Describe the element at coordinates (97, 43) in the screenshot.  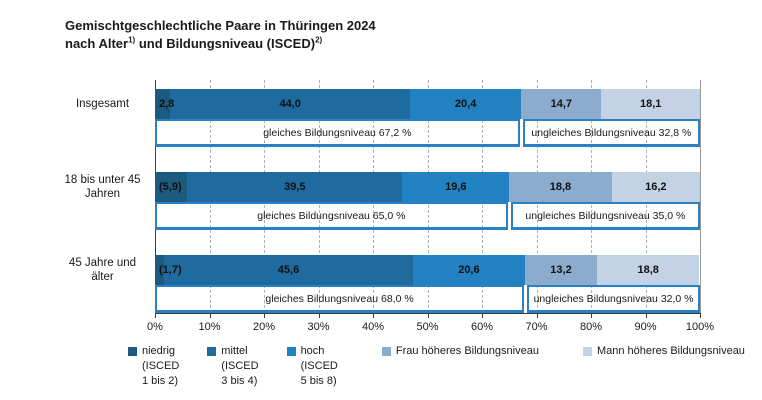
I see `chart-title-line2-text1: nach Alter` at that location.